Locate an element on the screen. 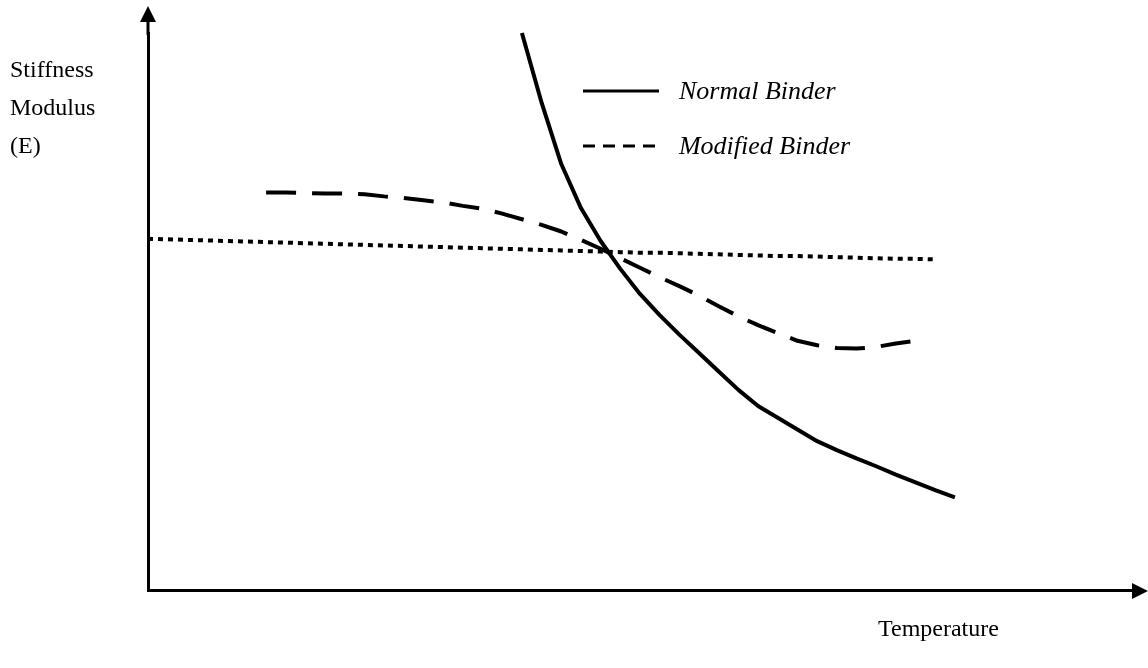 The image size is (1148, 668). y-axis-title: Stiffness Modulus (E) is located at coordinates (53, 107).